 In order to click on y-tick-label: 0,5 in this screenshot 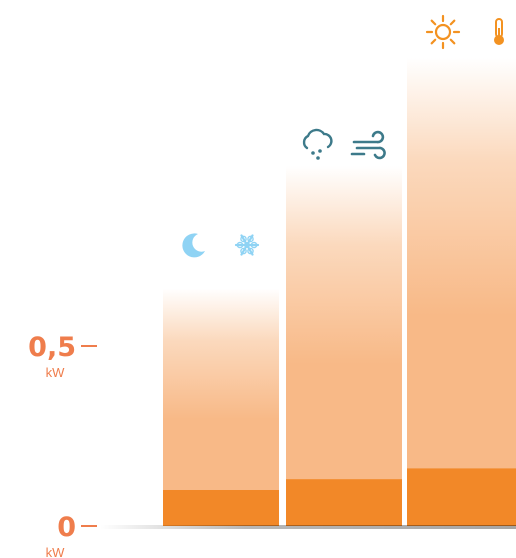, I will do `click(52, 347)`.